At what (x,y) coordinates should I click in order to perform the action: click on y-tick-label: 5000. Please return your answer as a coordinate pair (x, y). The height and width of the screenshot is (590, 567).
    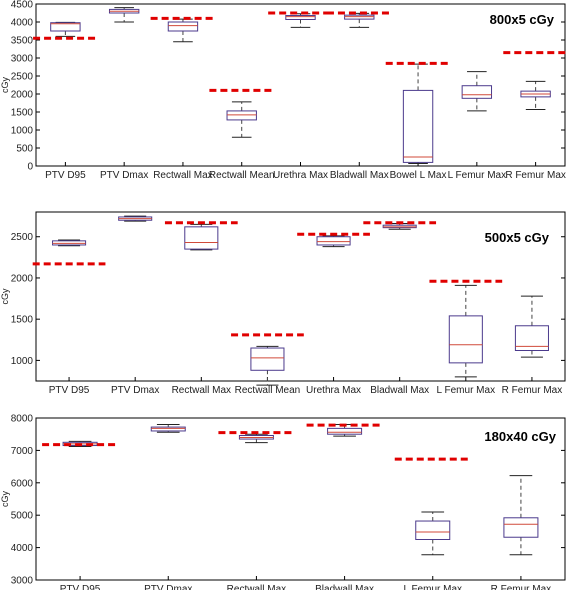
    Looking at the image, I should click on (22, 516).